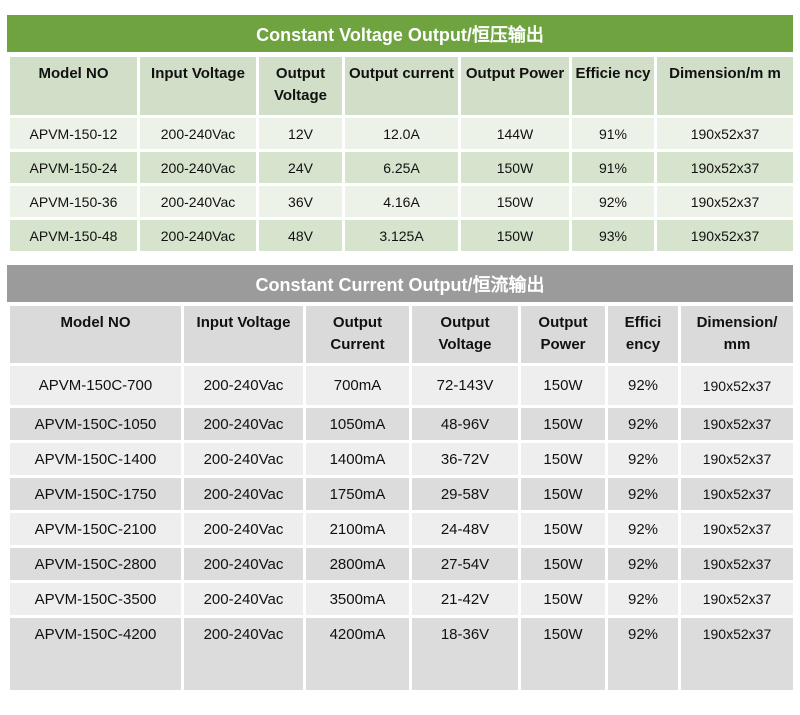 The width and height of the screenshot is (800, 715). Describe the element at coordinates (357, 334) in the screenshot. I see `column-header: Output Current` at that location.